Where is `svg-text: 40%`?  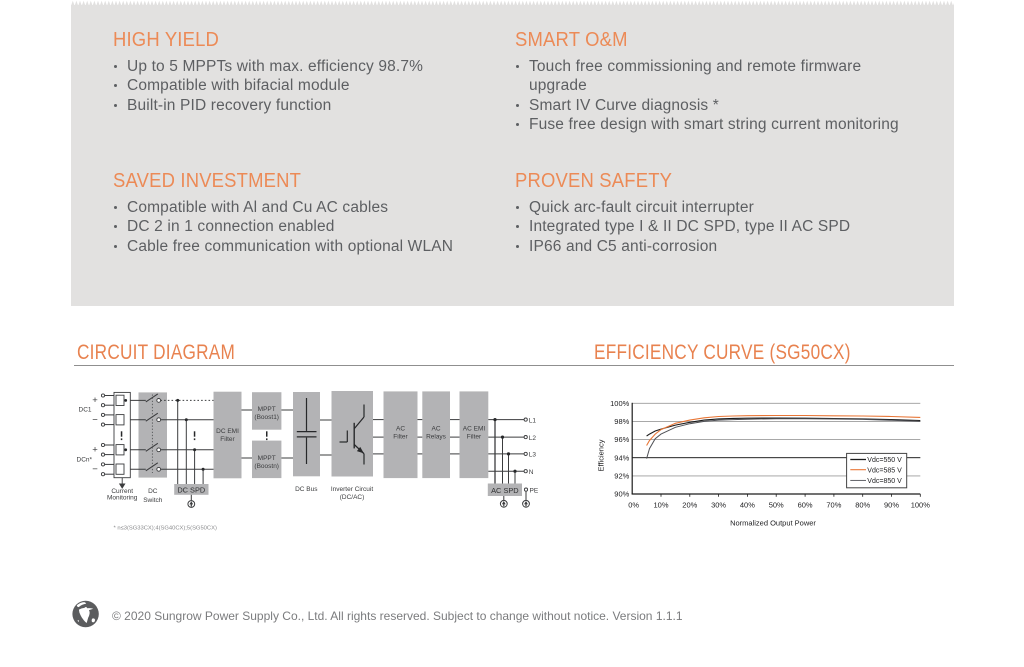
svg-text: 40% is located at coordinates (747, 504).